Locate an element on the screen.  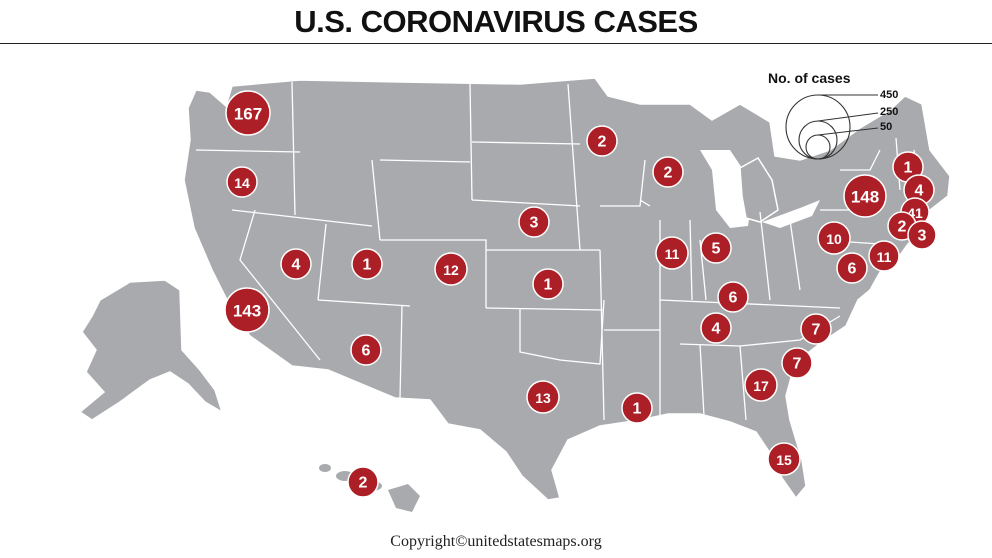
legend-label-450: 450 is located at coordinates (889, 95).